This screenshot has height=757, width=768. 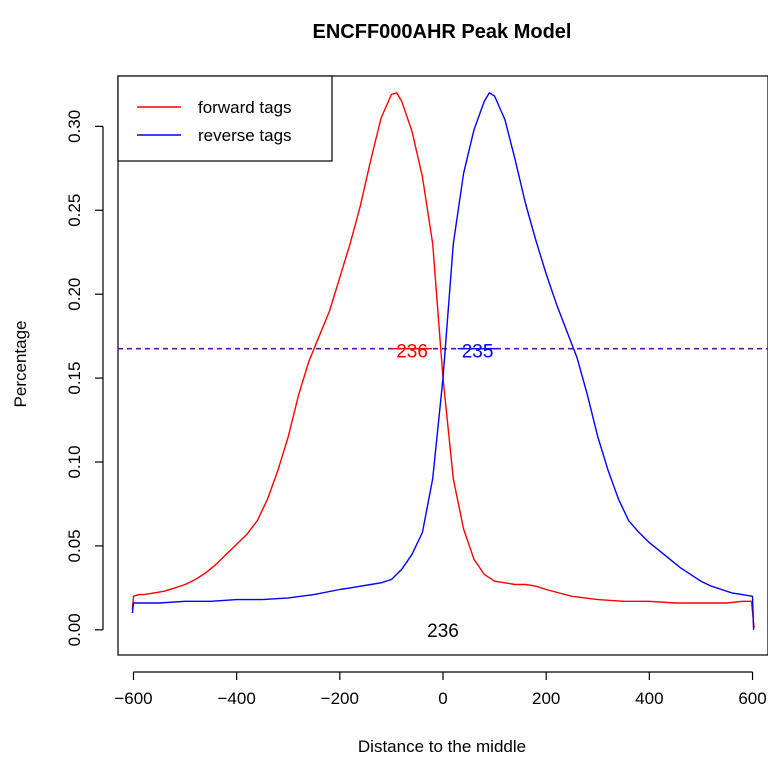 I want to click on y-tick-label: 0.00, so click(x=74, y=629).